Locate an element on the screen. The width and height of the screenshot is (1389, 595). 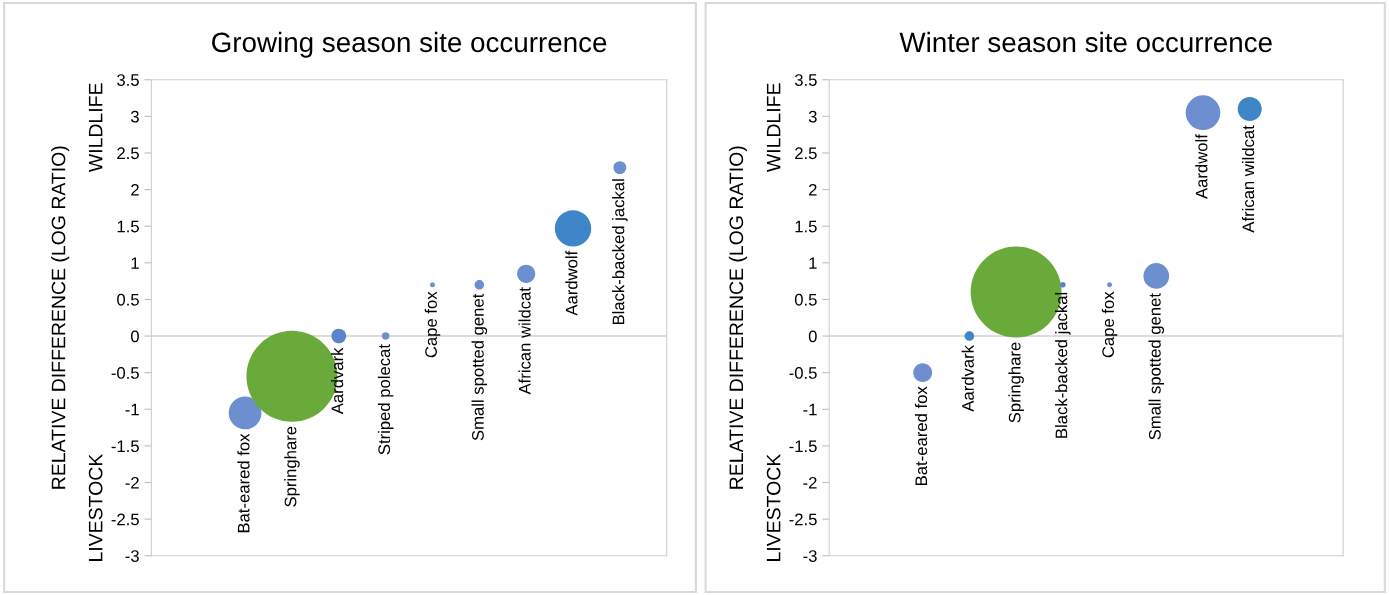
chart-title: Growing season site occurrence is located at coordinates (409, 44).